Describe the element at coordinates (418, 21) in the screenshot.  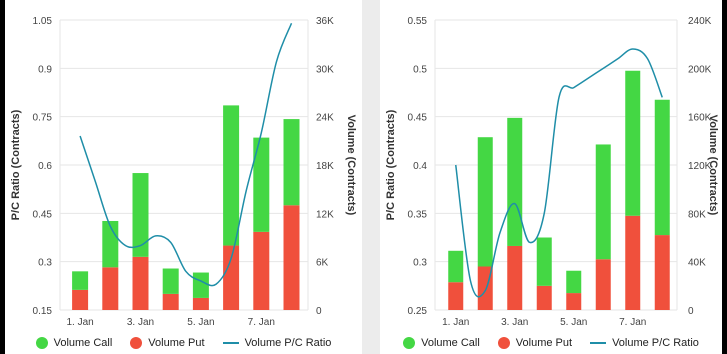
I see `y-left-tick-label: 0.55` at that location.